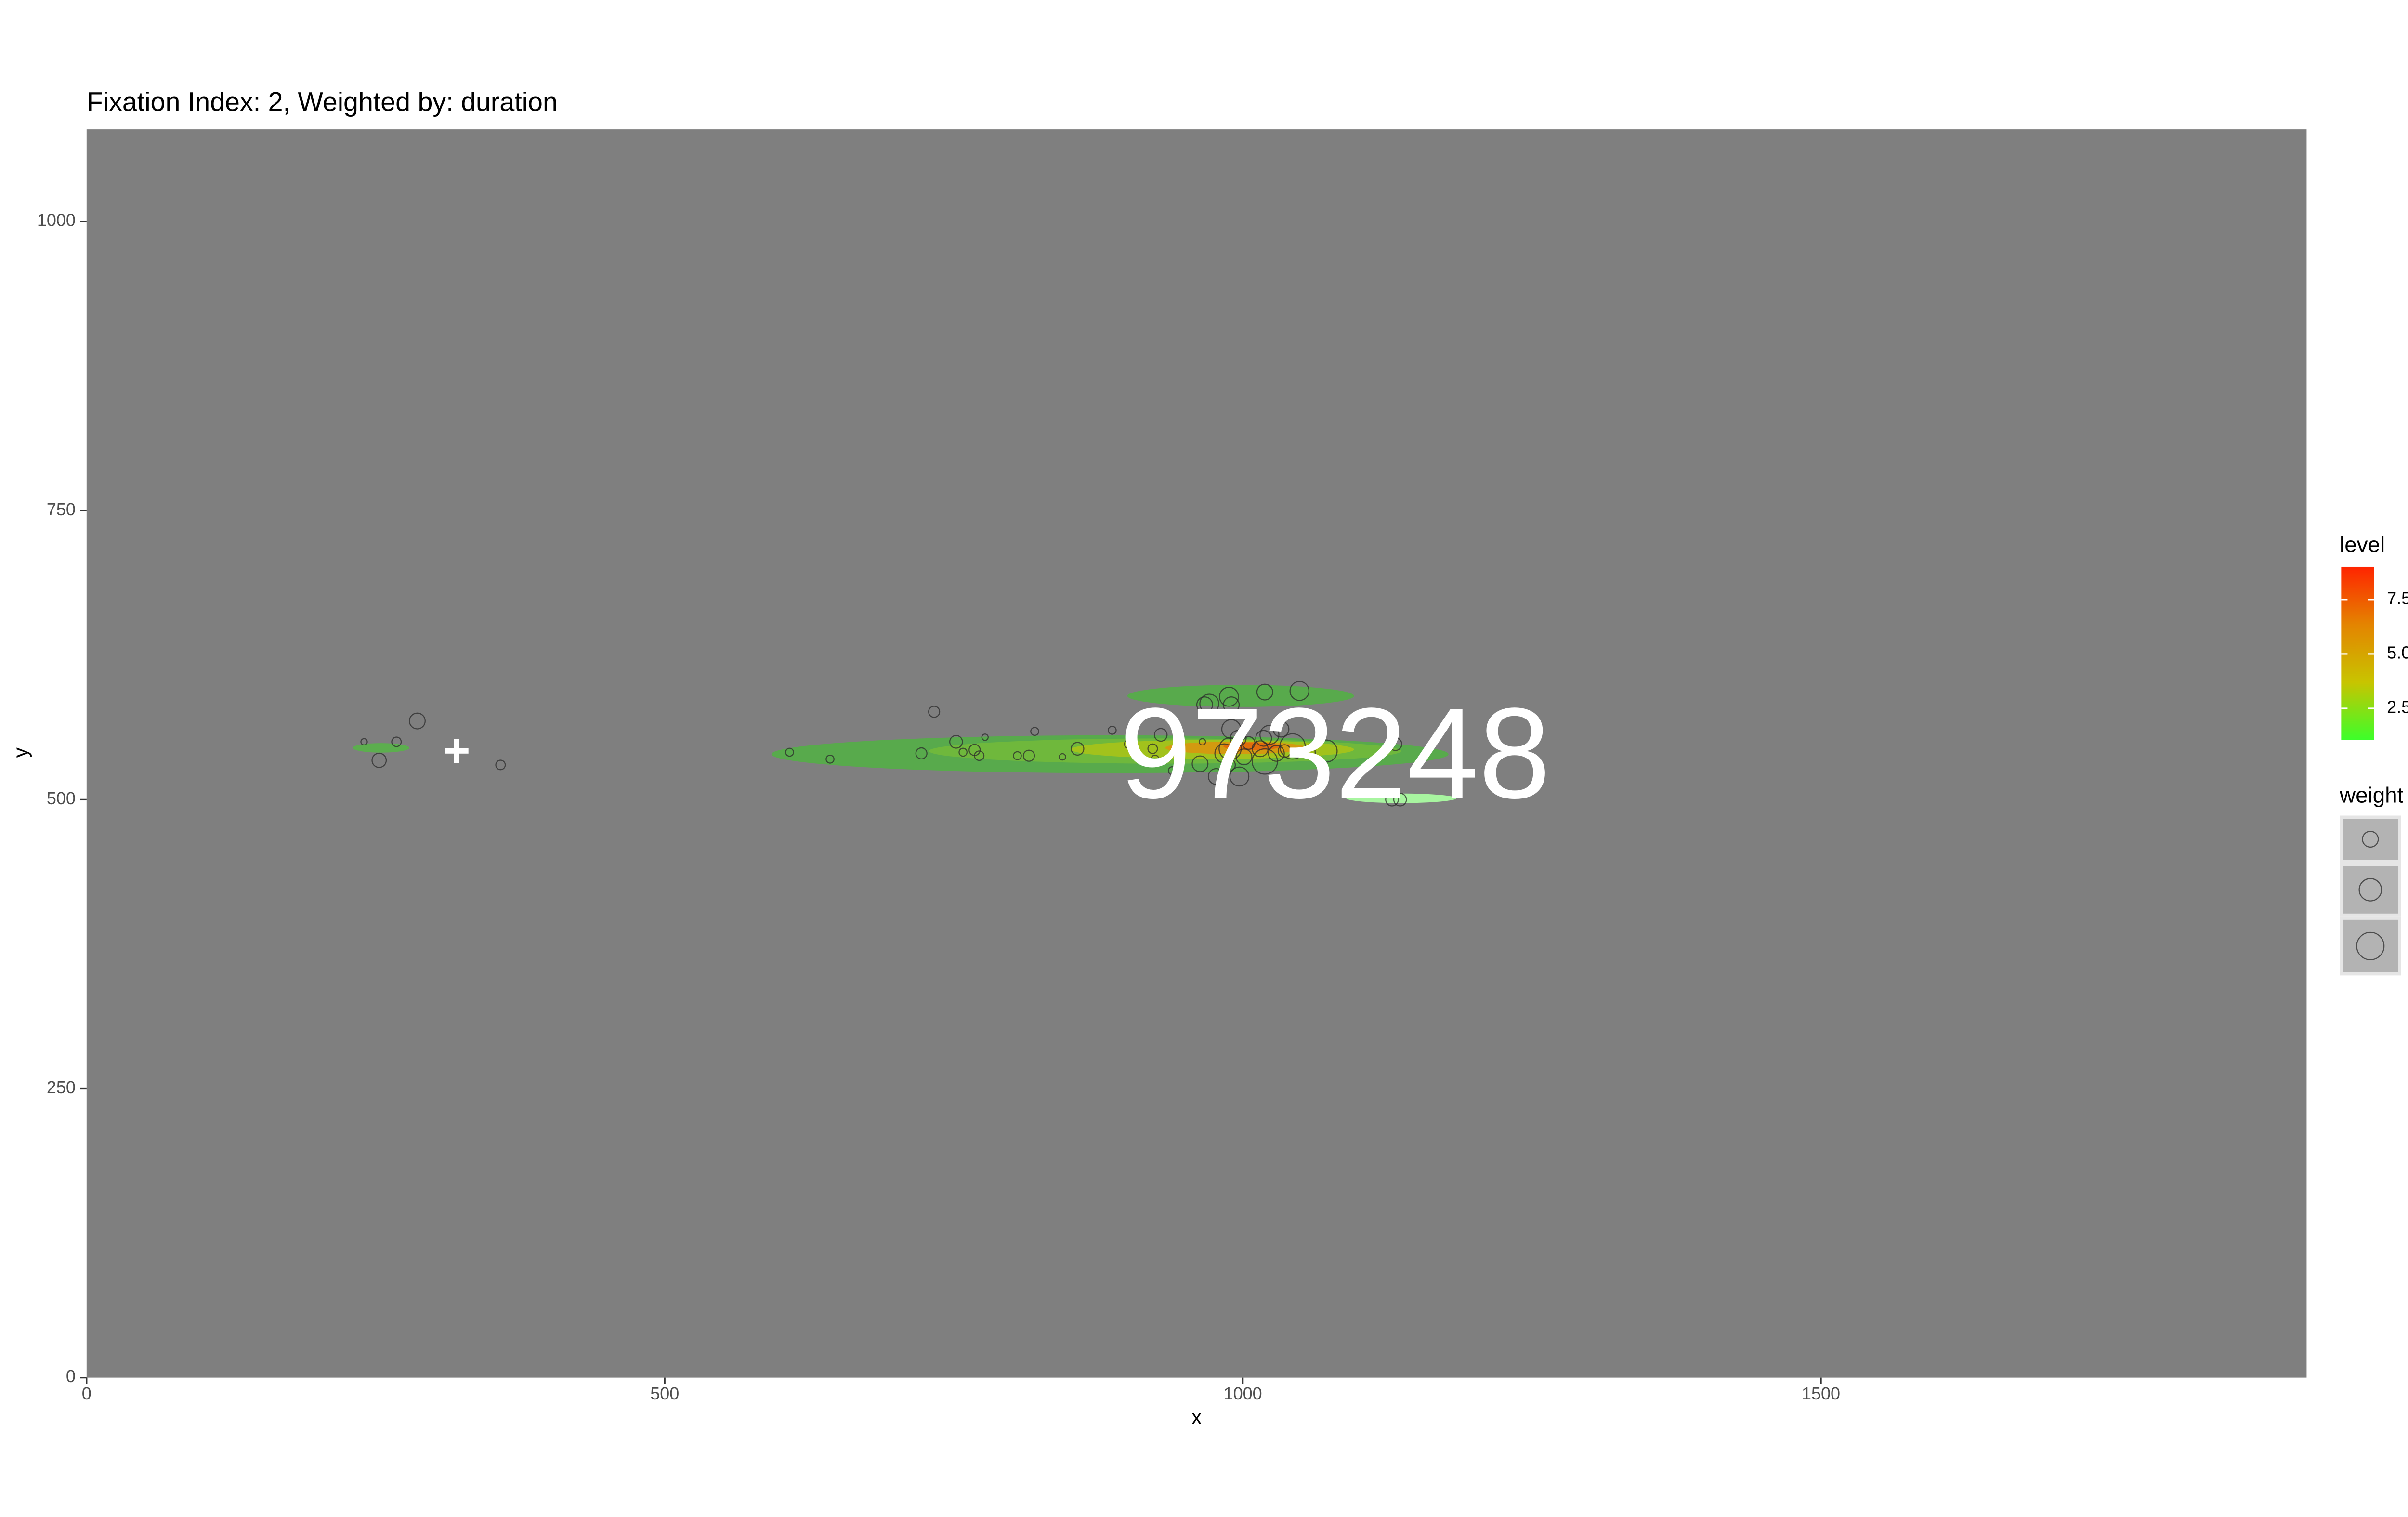  Describe the element at coordinates (456, 750) in the screenshot. I see `annotation: +` at that location.